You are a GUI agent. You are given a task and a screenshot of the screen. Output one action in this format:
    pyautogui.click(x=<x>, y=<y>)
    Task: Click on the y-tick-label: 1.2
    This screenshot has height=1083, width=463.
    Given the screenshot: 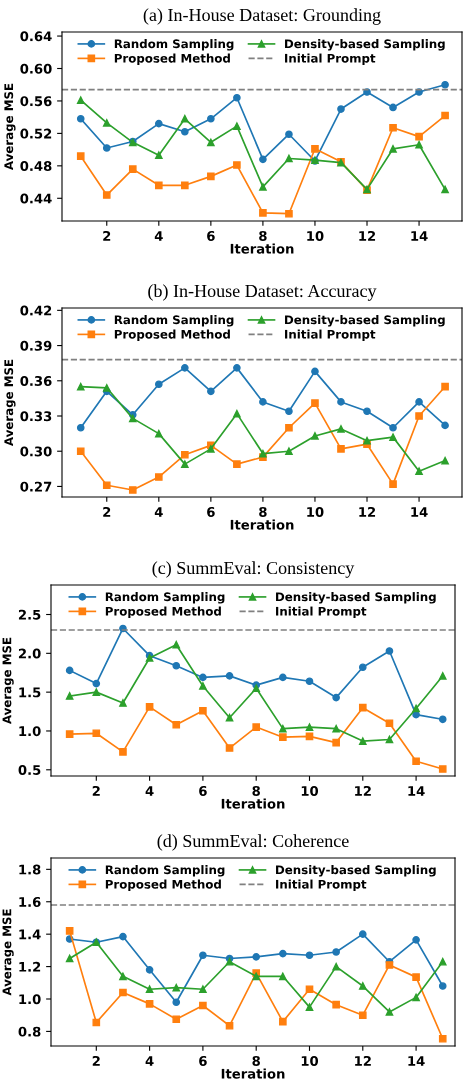 What is the action you would take?
    pyautogui.click(x=30, y=966)
    